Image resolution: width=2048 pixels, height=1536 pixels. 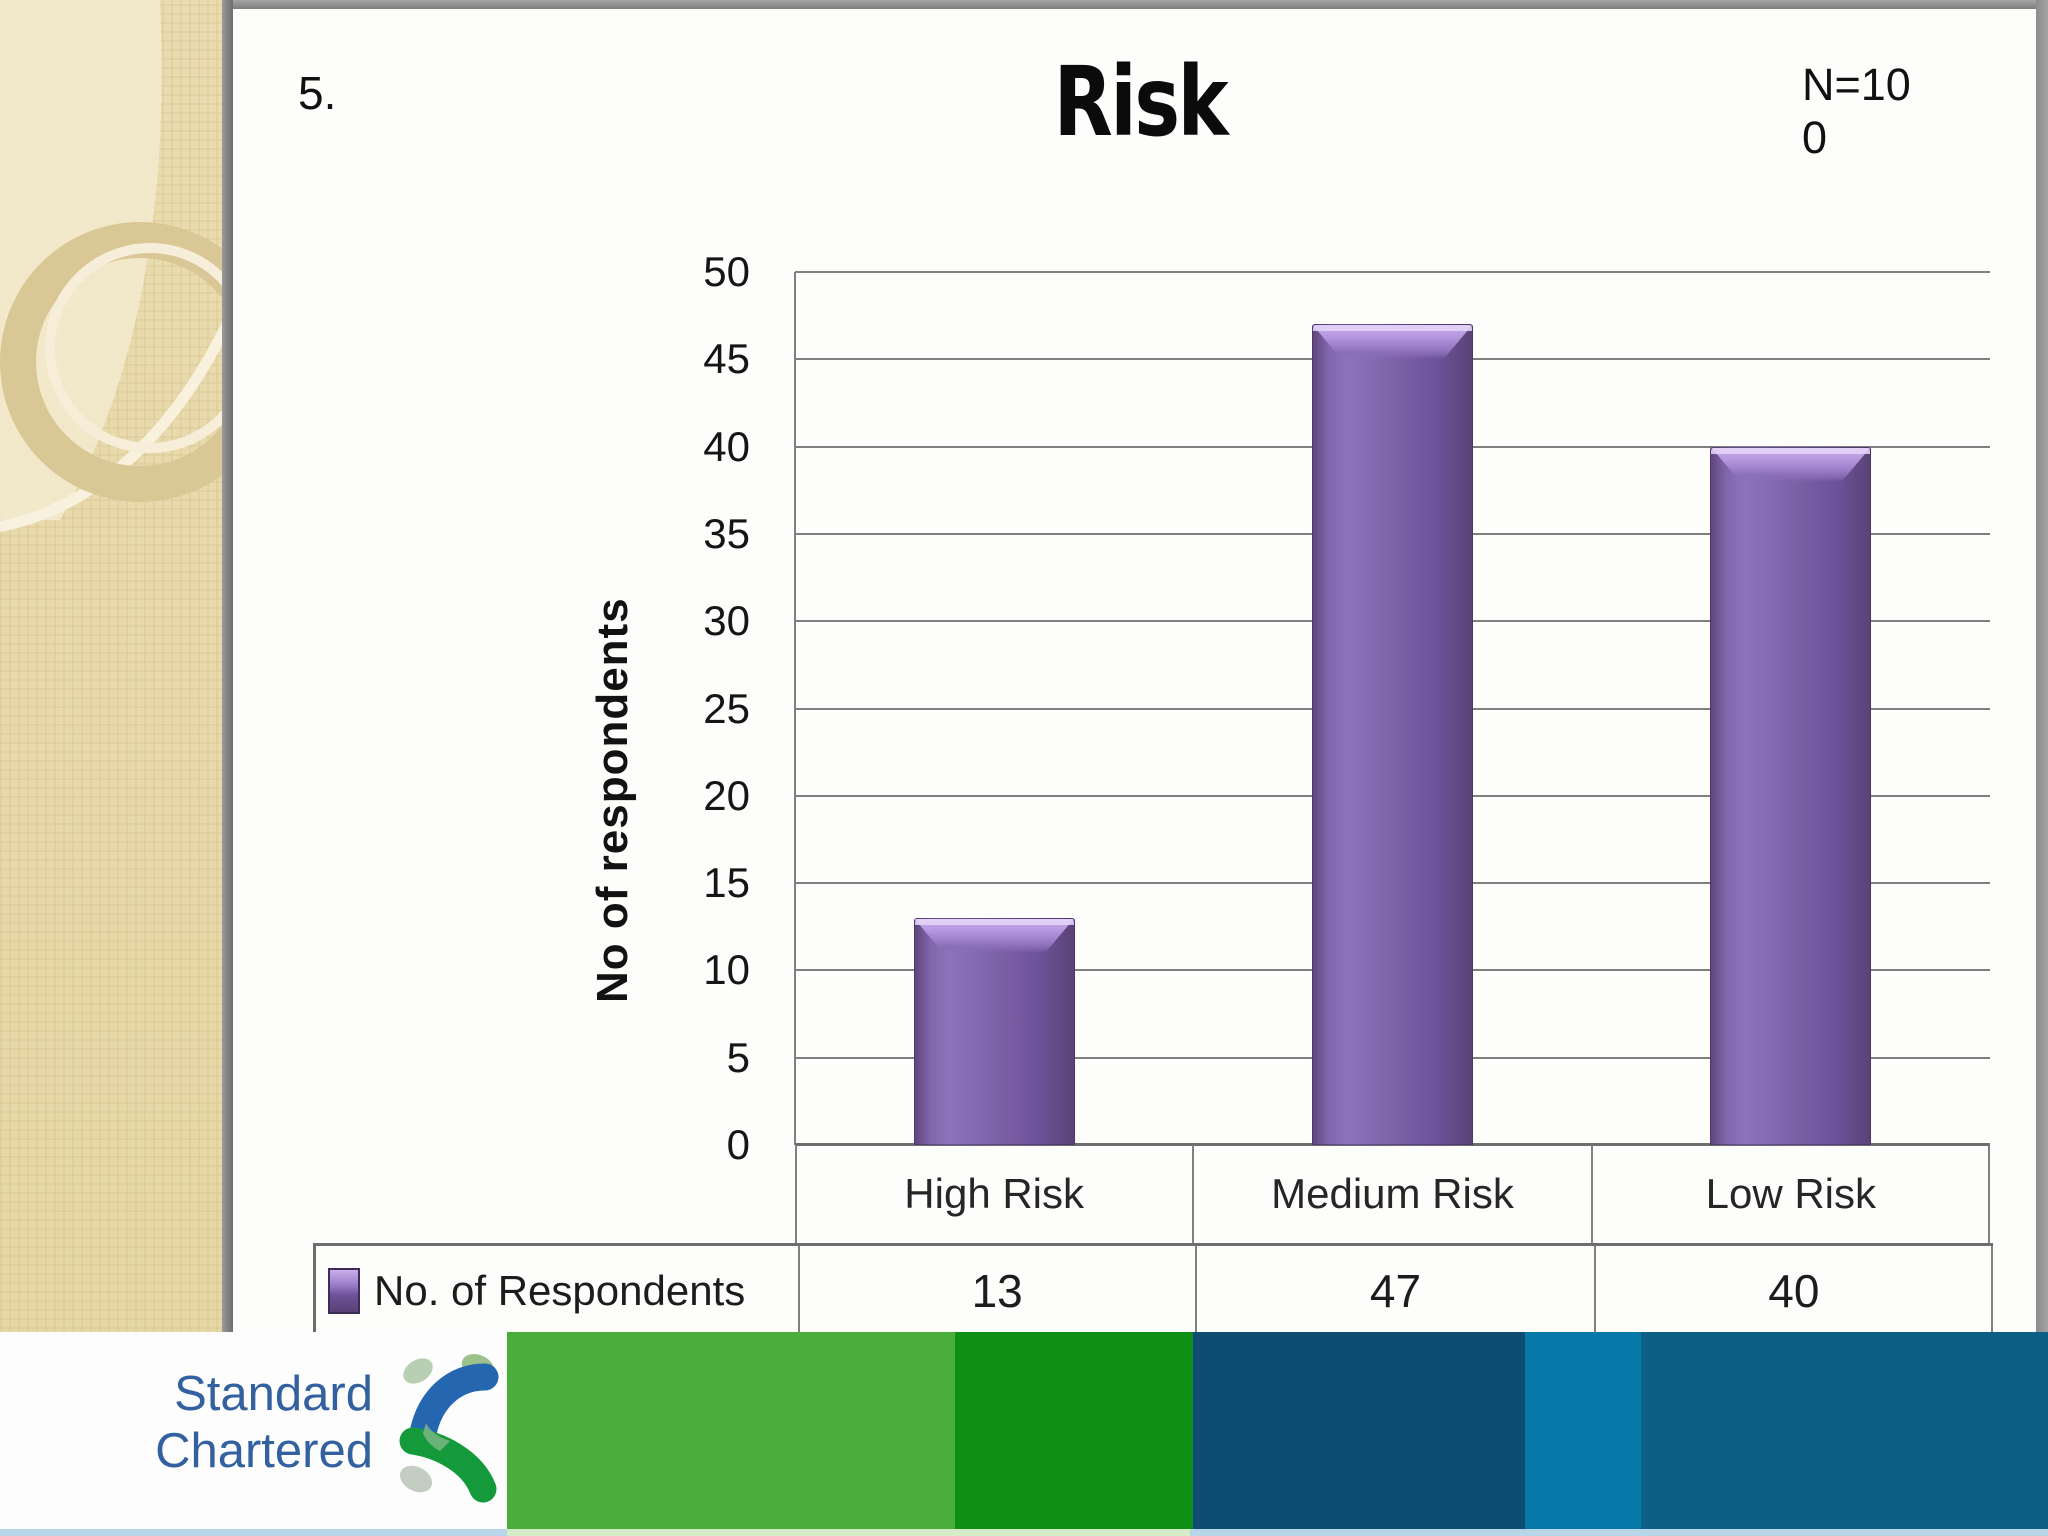 I want to click on standard-chartered-logo: Standard Chartered, so click(x=253, y=1434).